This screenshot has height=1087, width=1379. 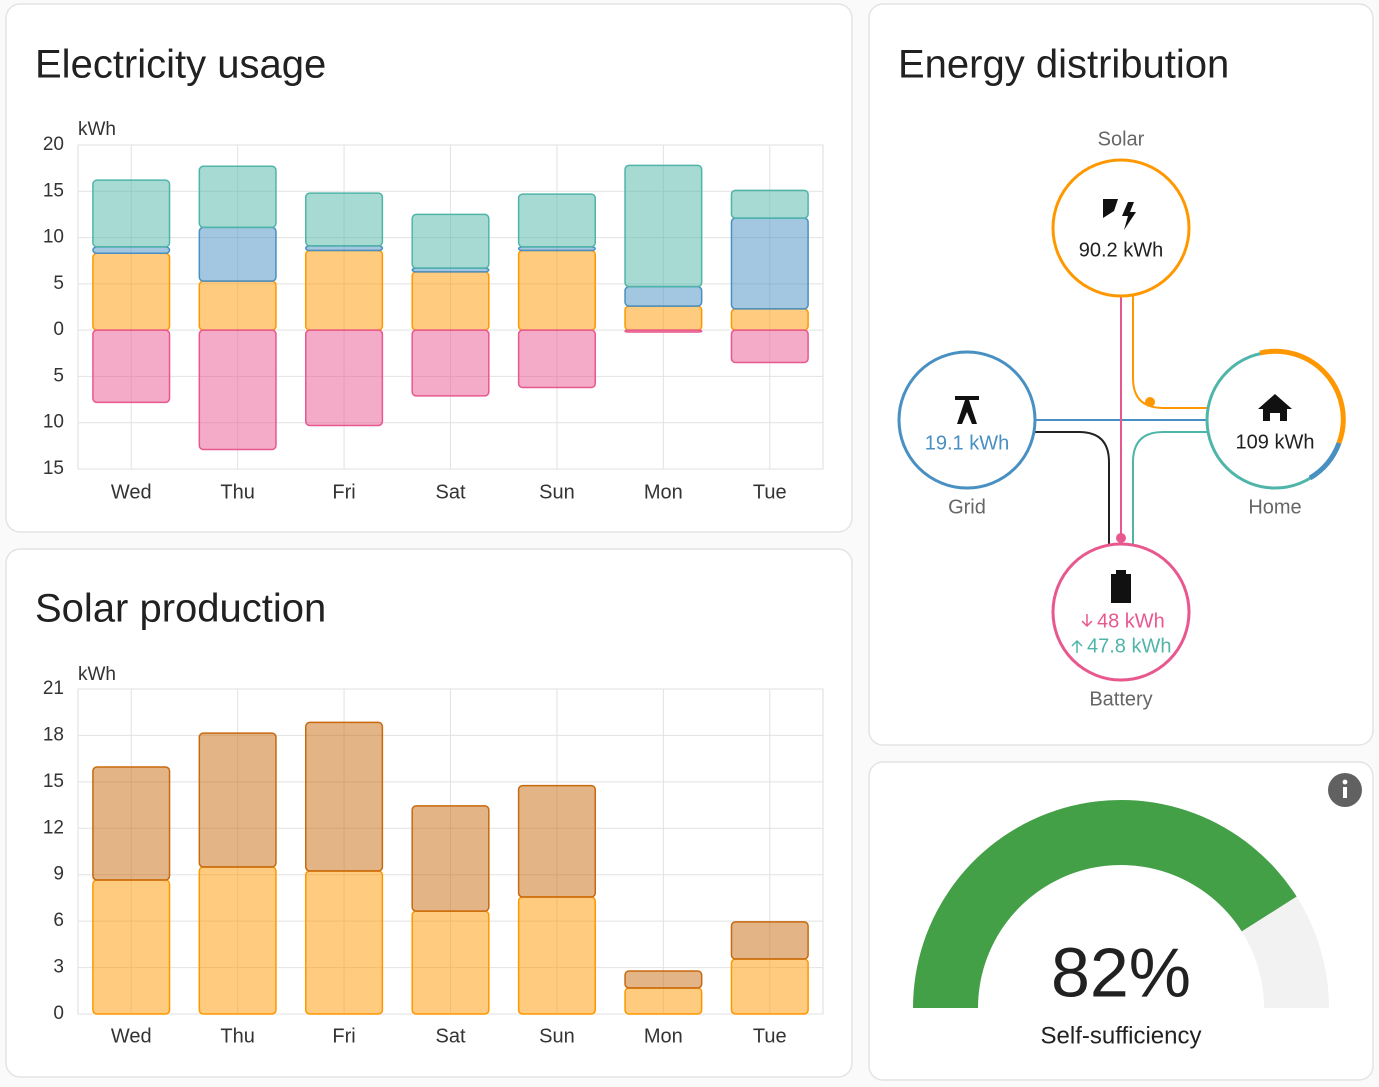 I want to click on chart-title: Electricity usage, so click(x=180, y=65).